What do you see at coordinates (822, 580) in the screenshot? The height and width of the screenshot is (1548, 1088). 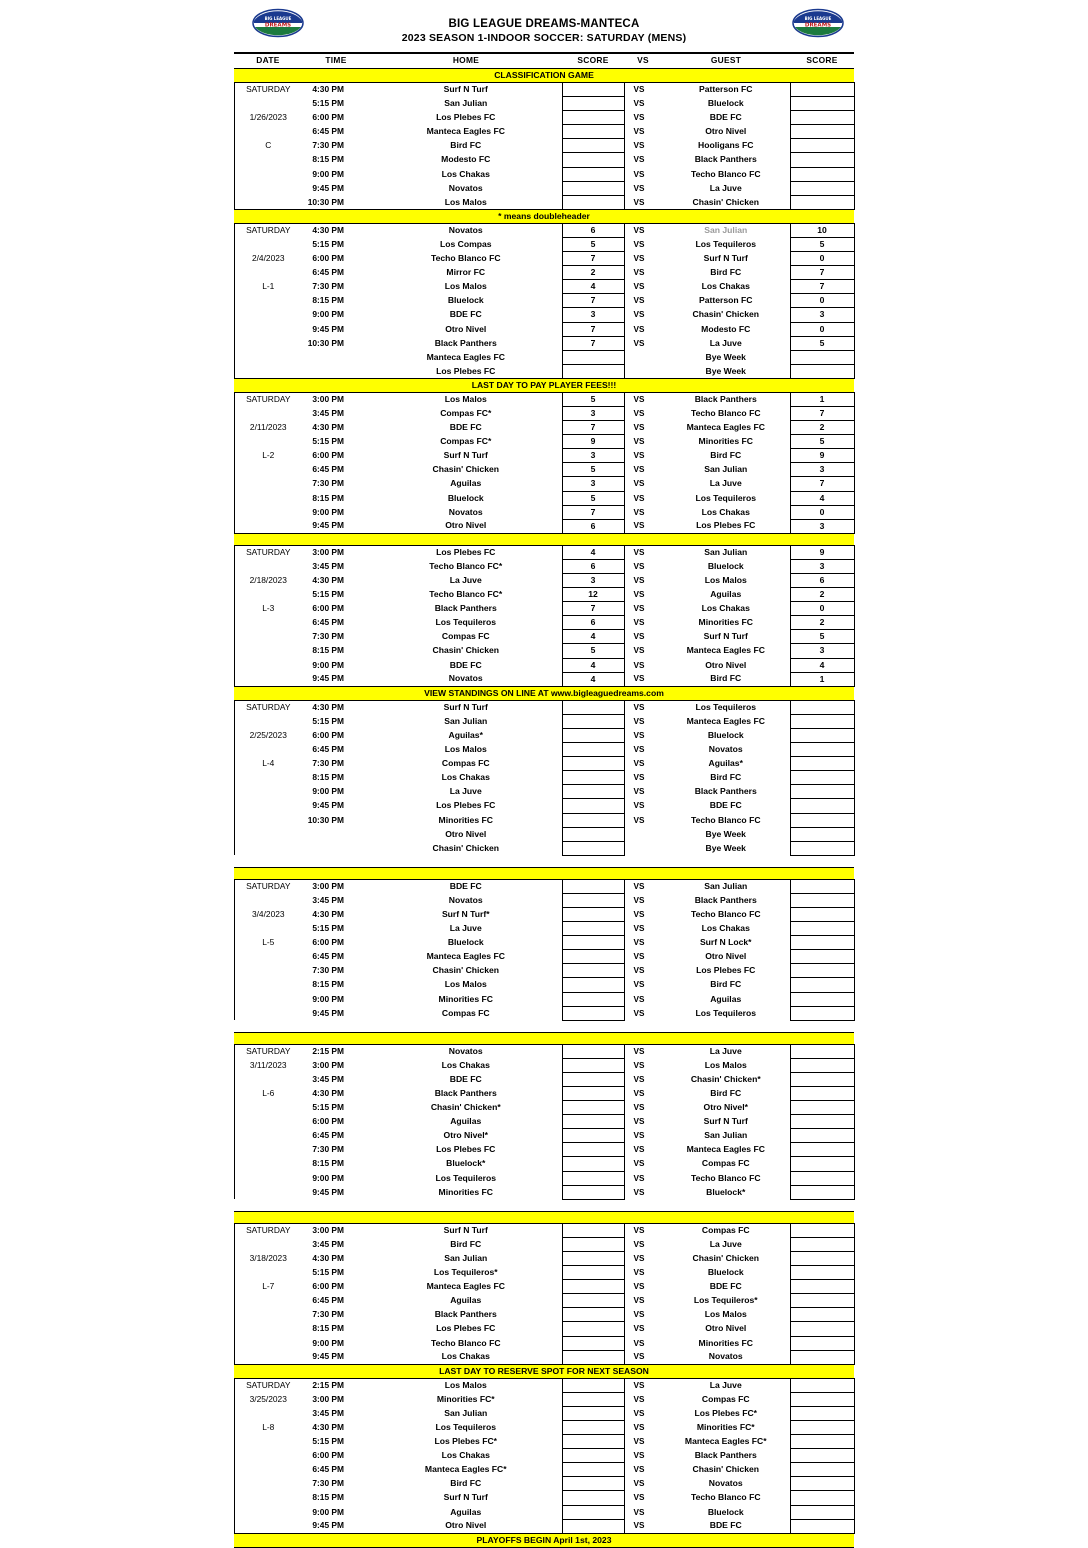 I see `guest-score-box: 6` at bounding box center [822, 580].